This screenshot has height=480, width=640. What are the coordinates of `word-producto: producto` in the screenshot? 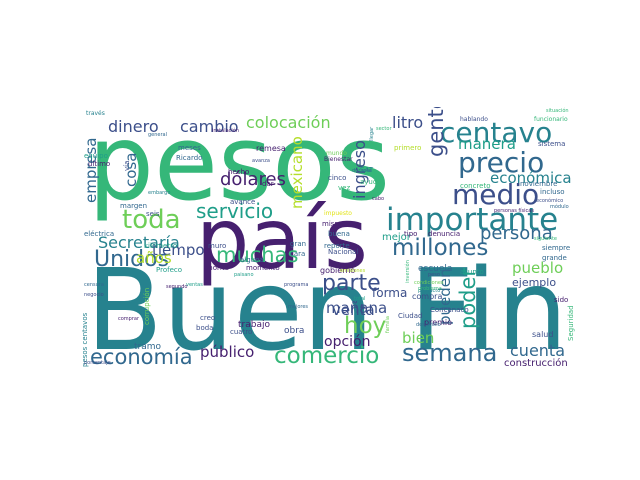 It's located at (429, 291).